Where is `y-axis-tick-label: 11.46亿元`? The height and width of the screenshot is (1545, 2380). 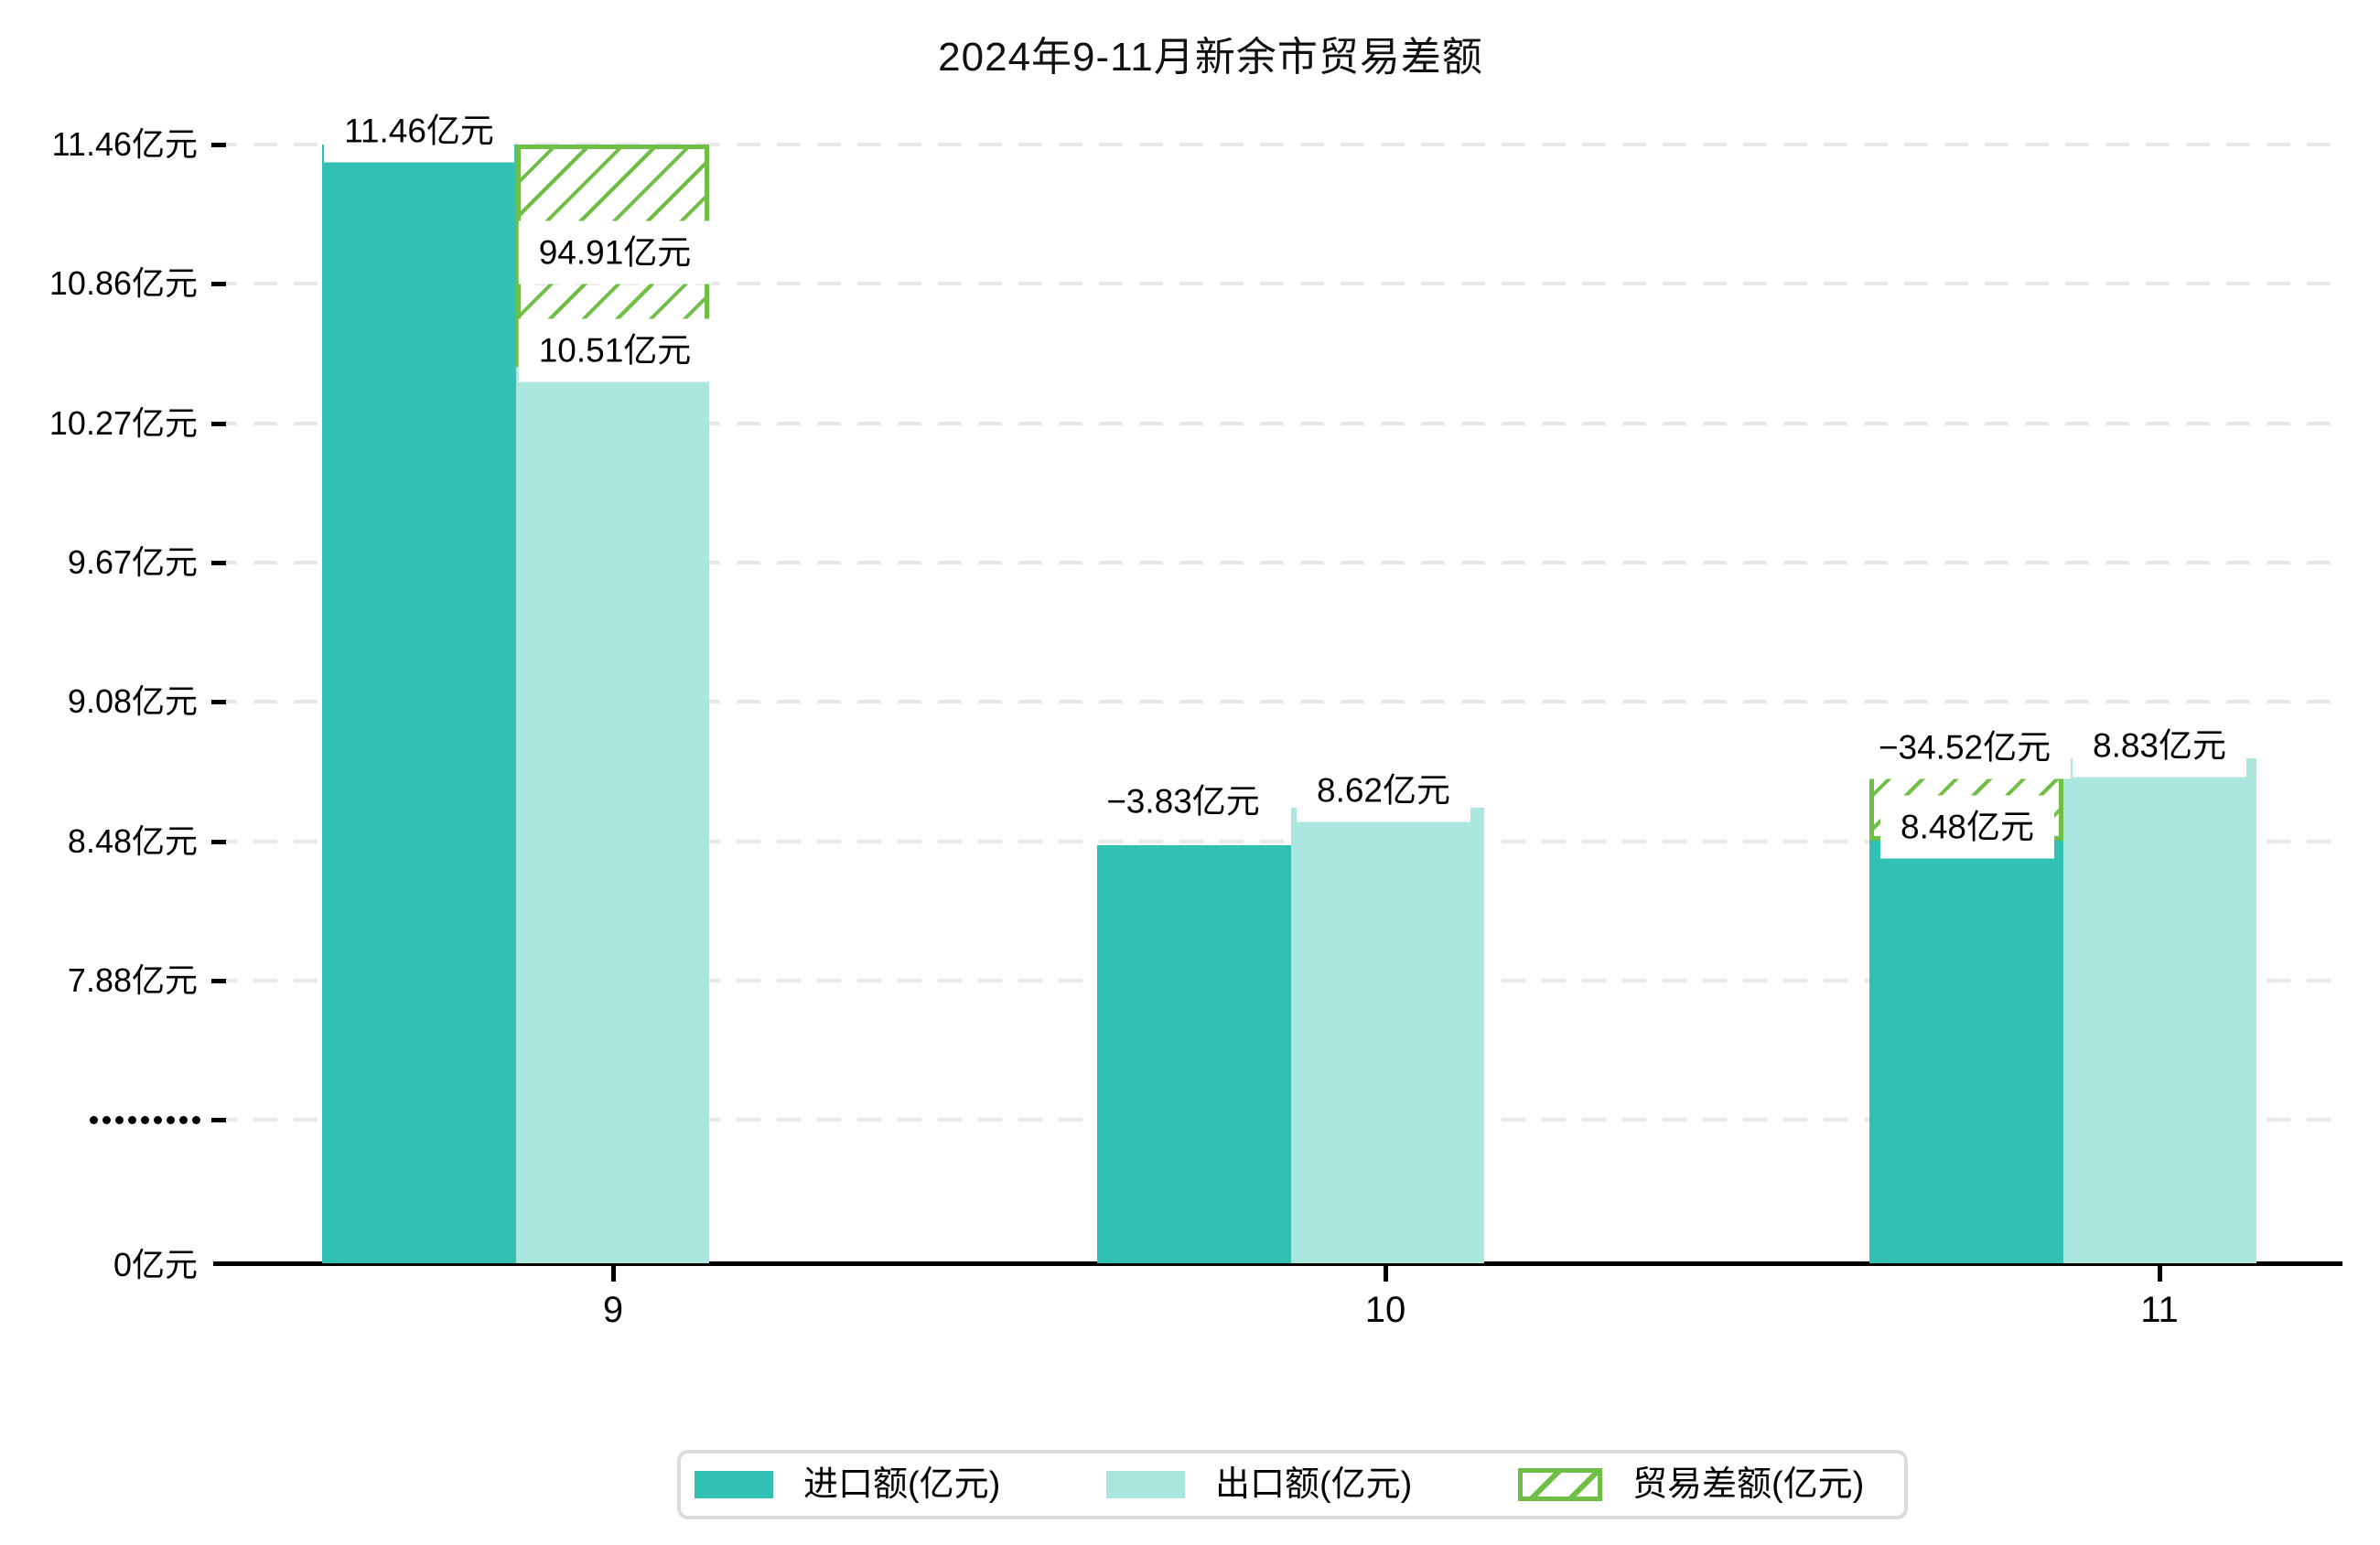 y-axis-tick-label: 11.46亿元 is located at coordinates (124, 144).